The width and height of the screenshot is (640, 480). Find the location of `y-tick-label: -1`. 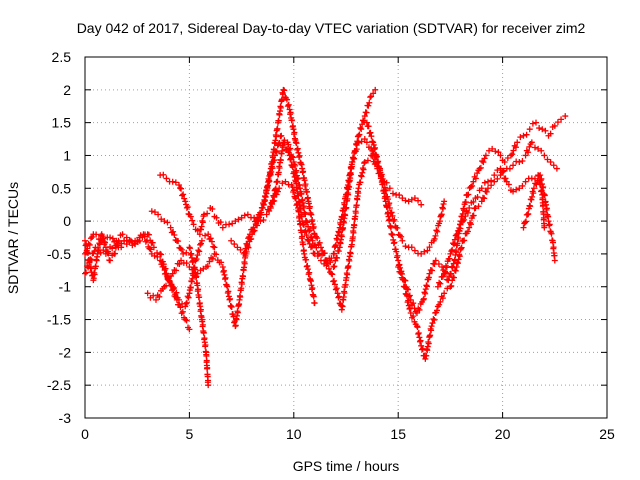

y-tick-label: -1 is located at coordinates (65, 287).